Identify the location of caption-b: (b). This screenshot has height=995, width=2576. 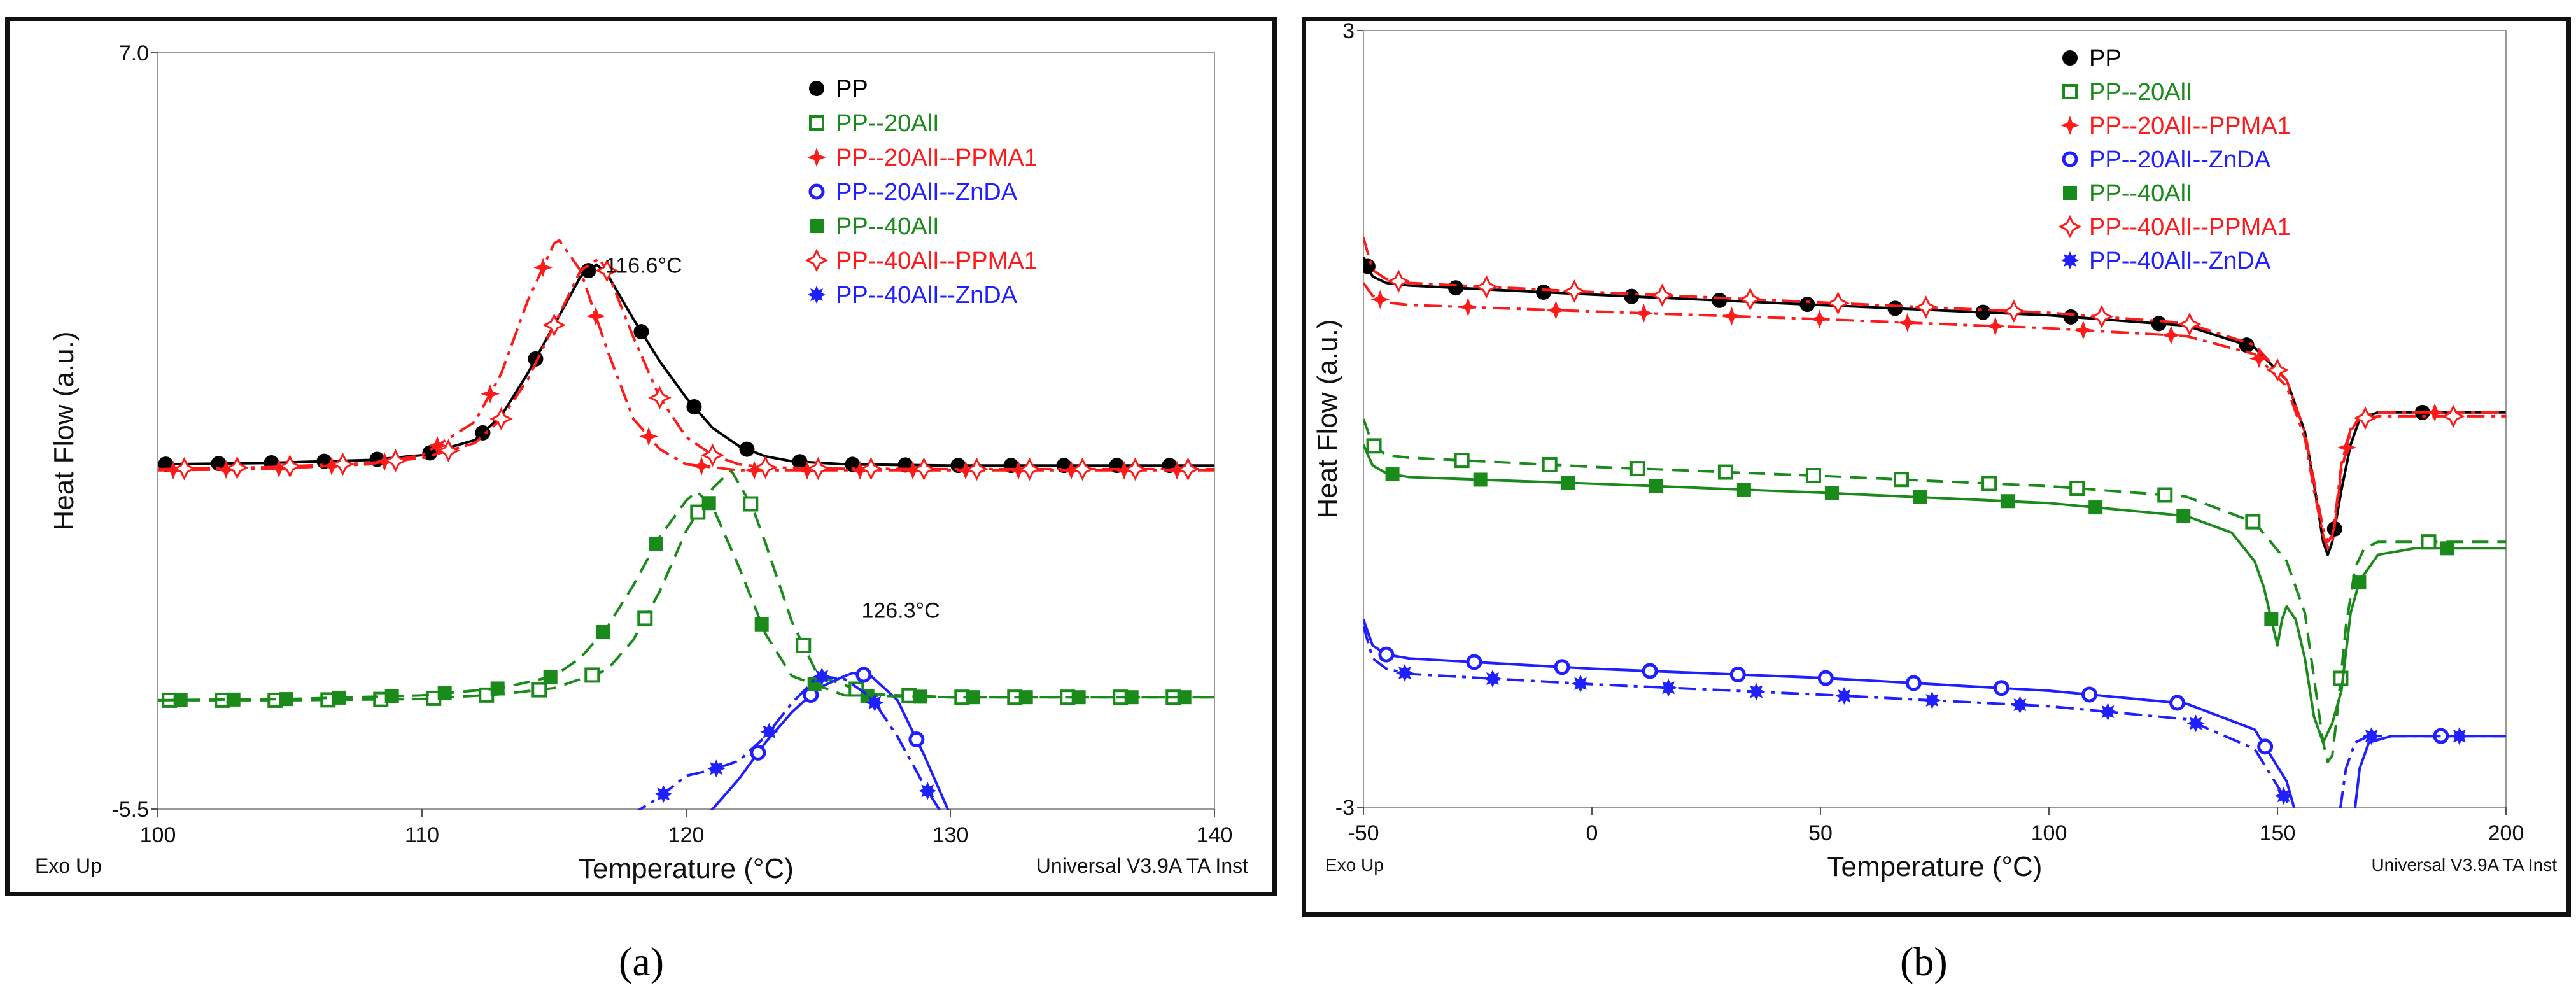
(1924, 961).